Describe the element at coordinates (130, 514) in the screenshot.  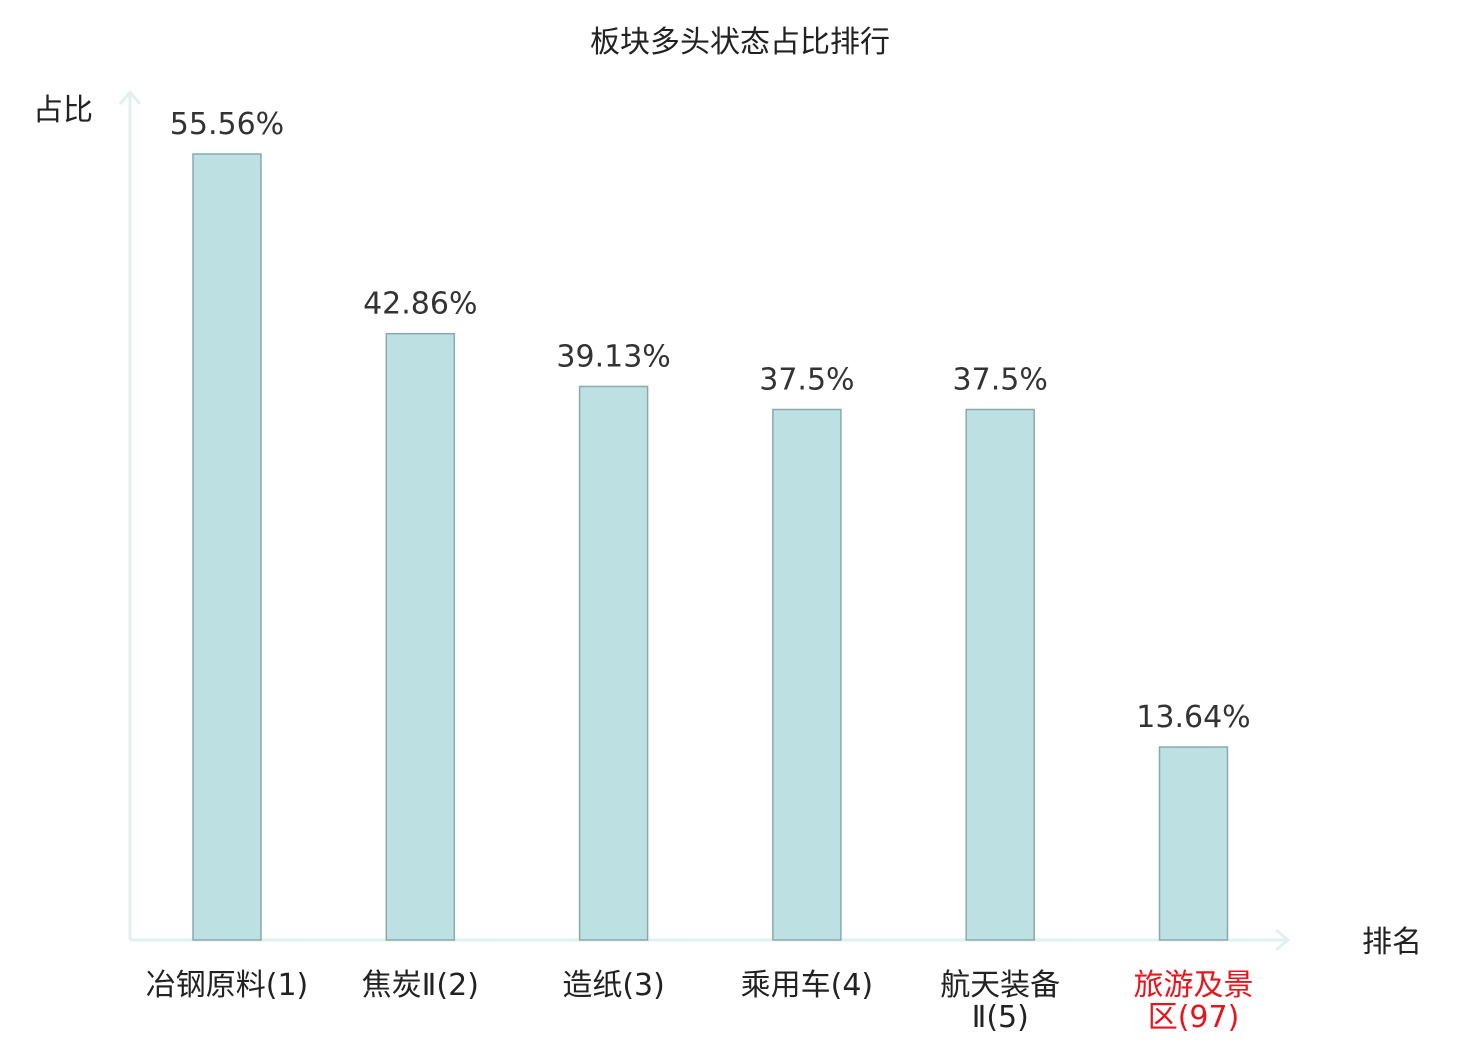
I see `y-axis` at that location.